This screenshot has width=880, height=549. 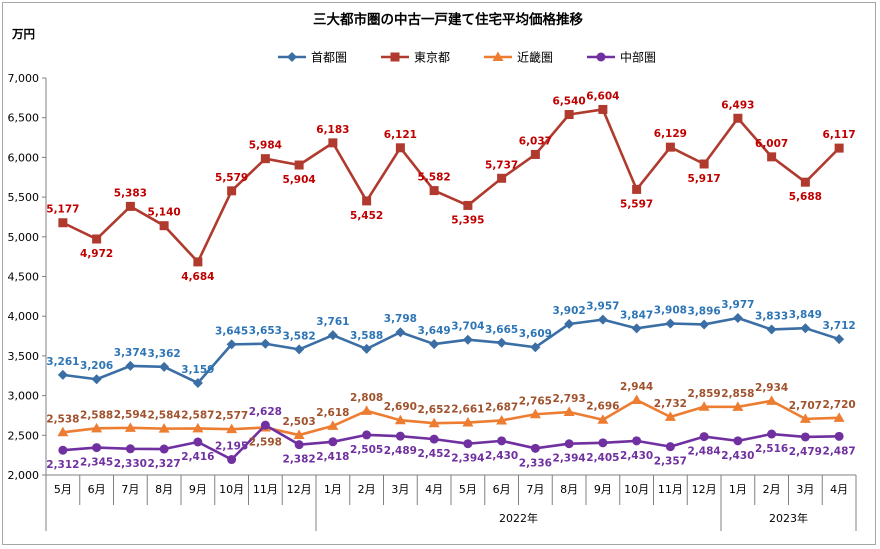 I want to click on data-label: 2,577, so click(x=231, y=416).